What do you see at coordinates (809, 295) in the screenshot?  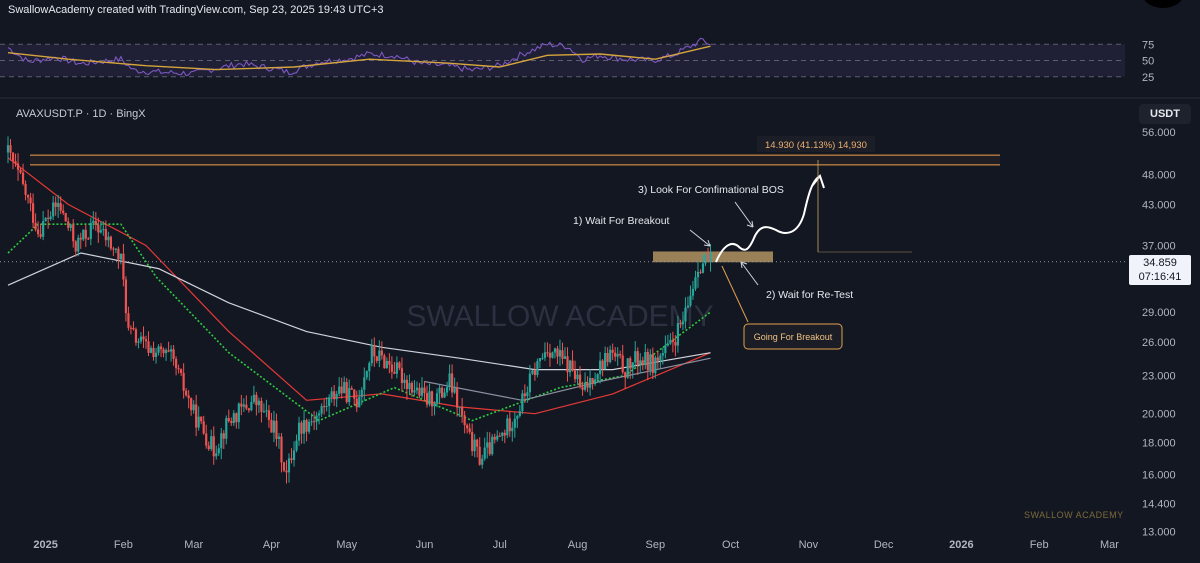 I see `annotation-retest: 2) Wait for Re-Test` at bounding box center [809, 295].